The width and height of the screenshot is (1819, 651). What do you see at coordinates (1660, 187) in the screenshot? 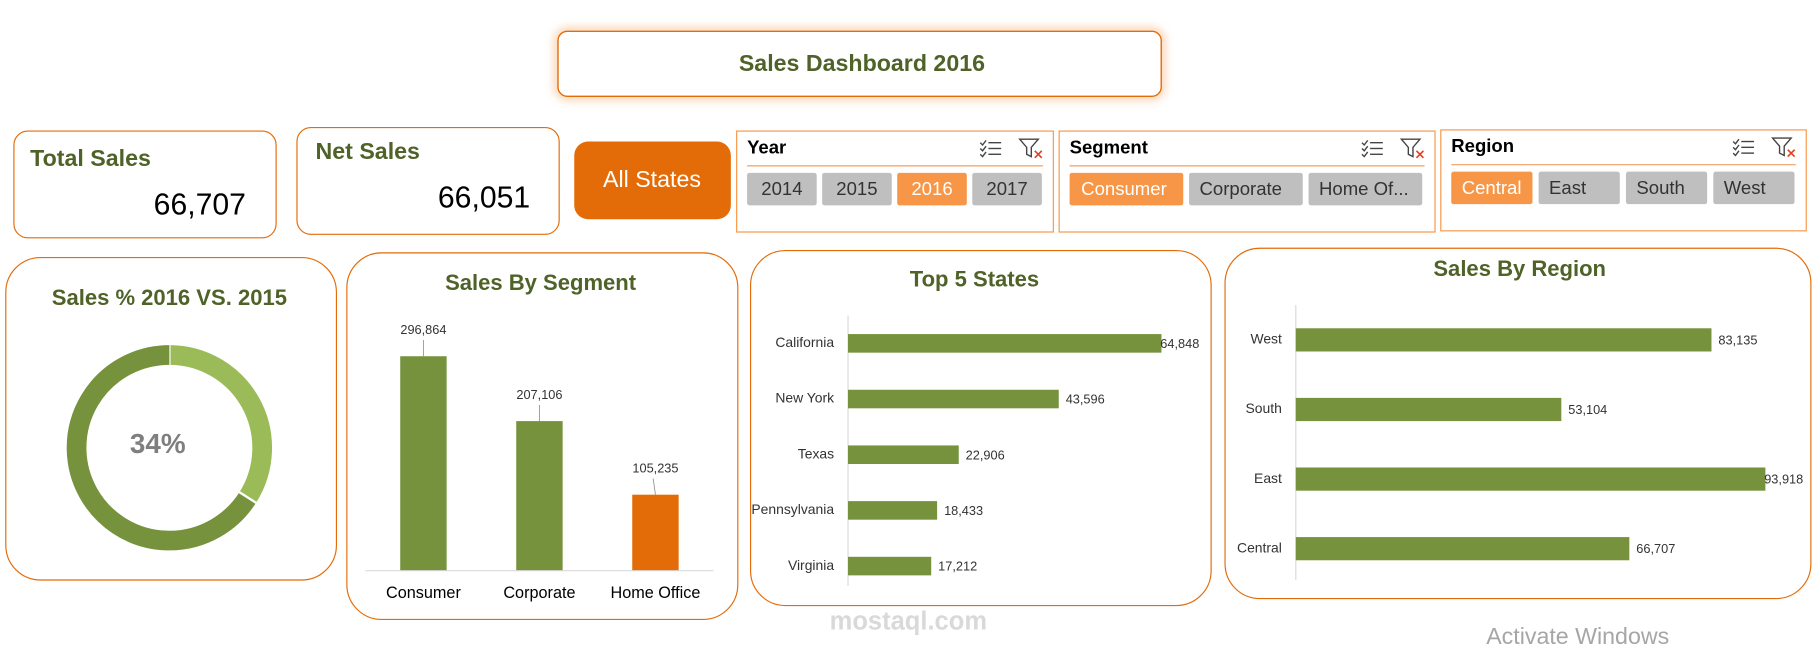
I see `slicer-item-label: South` at bounding box center [1660, 187].